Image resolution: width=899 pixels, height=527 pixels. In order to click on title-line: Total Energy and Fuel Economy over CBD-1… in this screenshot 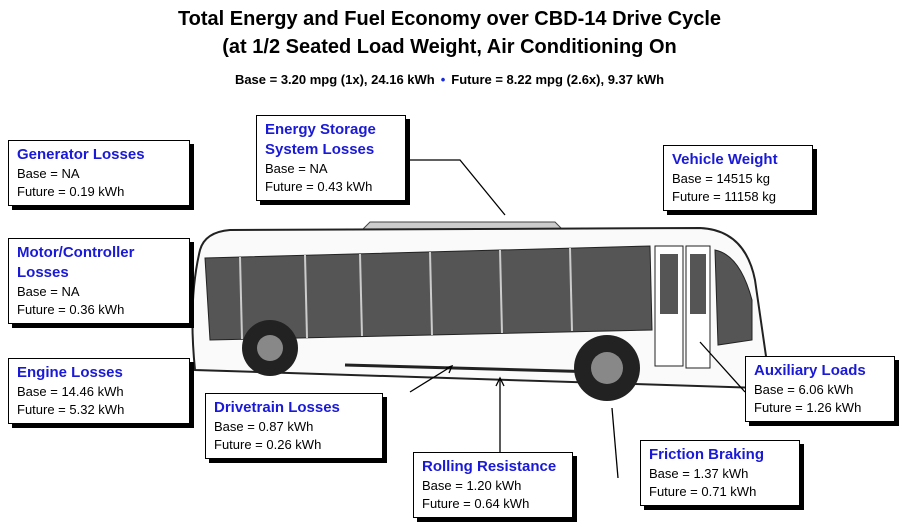, I will do `click(449, 19)`.